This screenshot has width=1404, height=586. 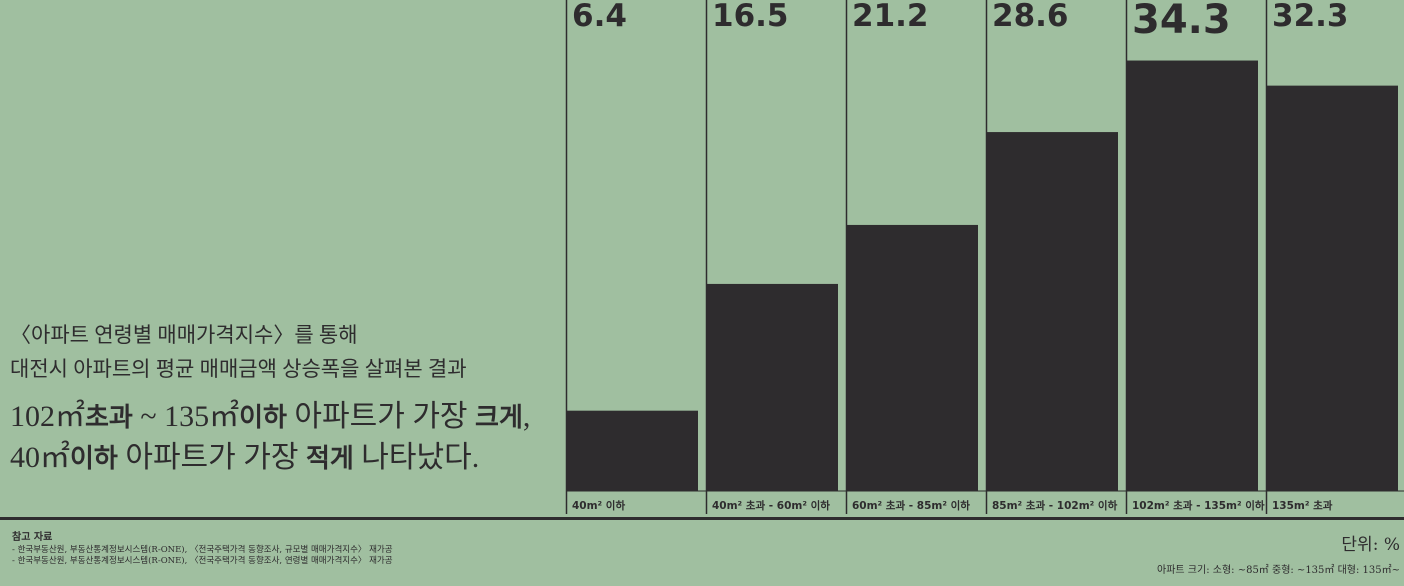 I want to click on headline-text: ,, so click(x=526, y=416).